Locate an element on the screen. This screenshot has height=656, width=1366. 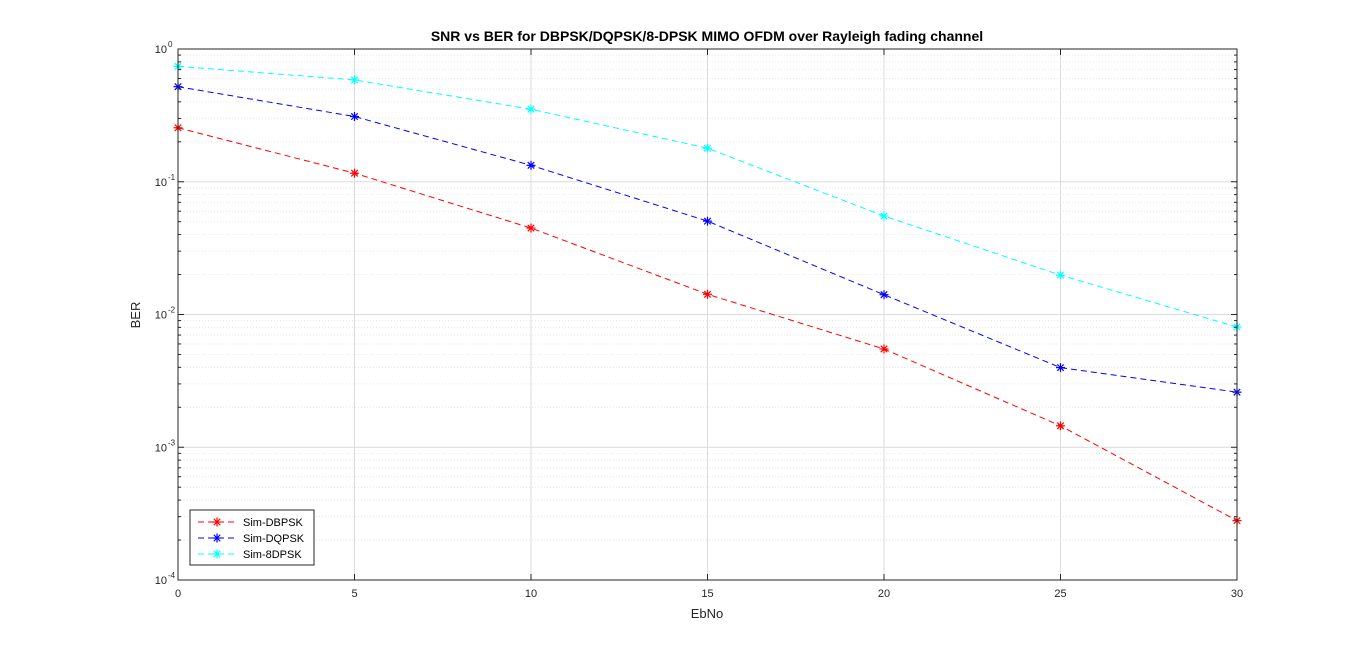
x-tick-label: 0 is located at coordinates (178, 594).